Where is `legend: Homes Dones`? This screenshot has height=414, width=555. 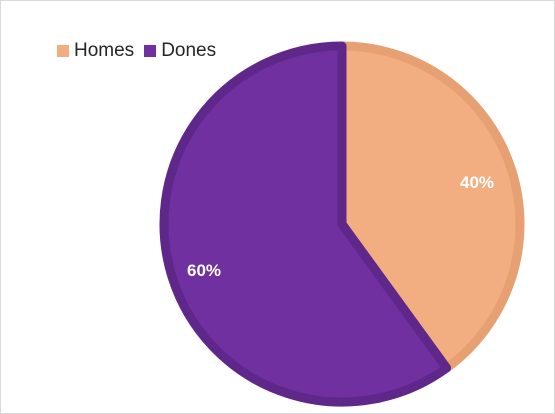
legend: Homes Dones is located at coordinates (141, 51).